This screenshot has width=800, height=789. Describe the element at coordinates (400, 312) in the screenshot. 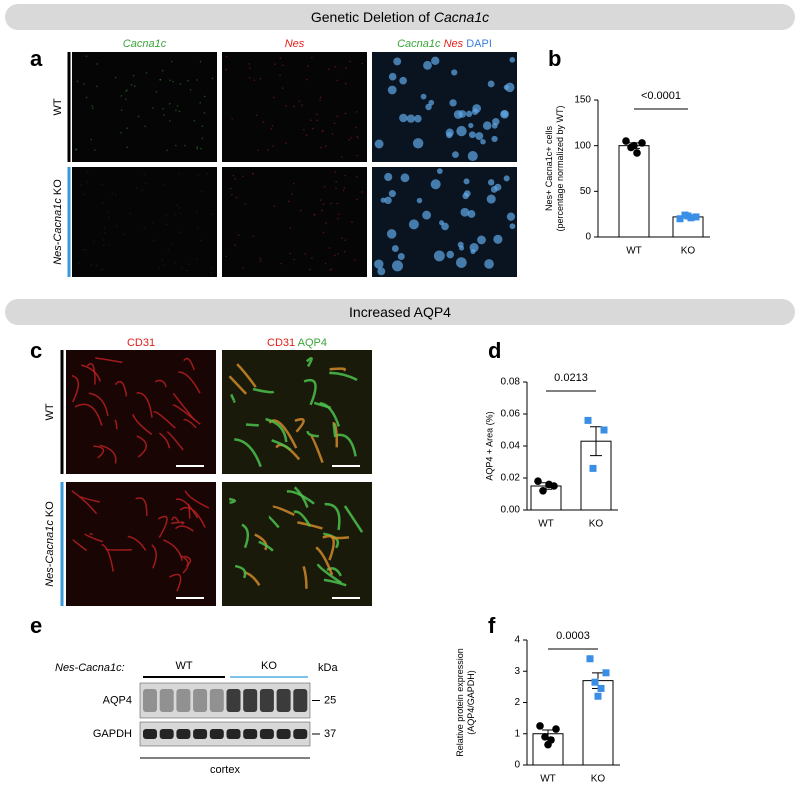

I see `section-header: Increased AQP4` at that location.